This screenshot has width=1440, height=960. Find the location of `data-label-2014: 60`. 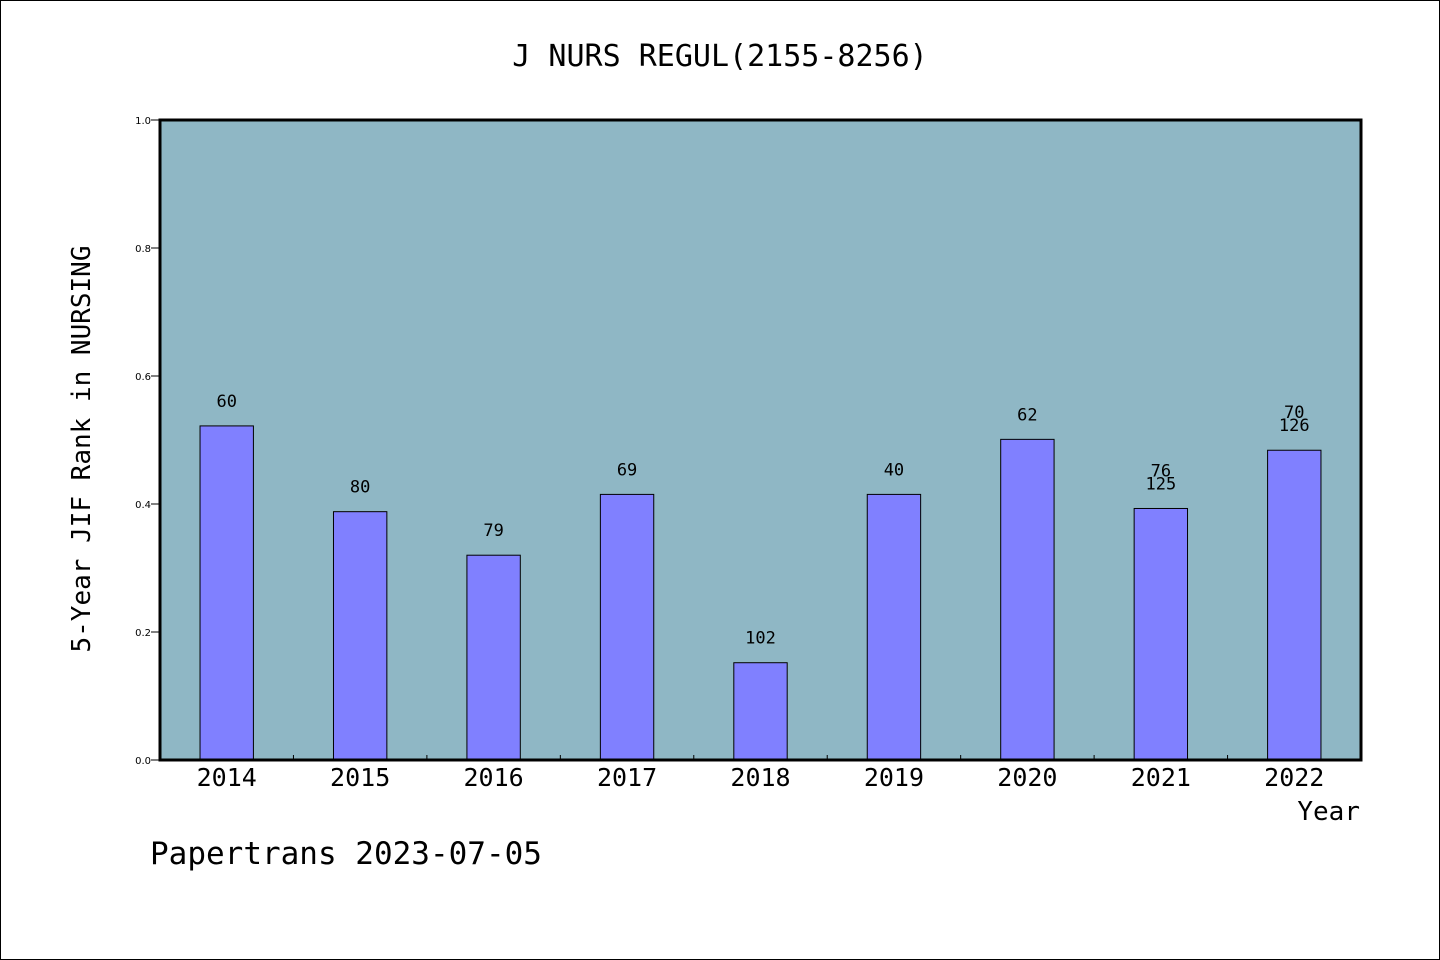

data-label-2014: 60 is located at coordinates (226, 402).